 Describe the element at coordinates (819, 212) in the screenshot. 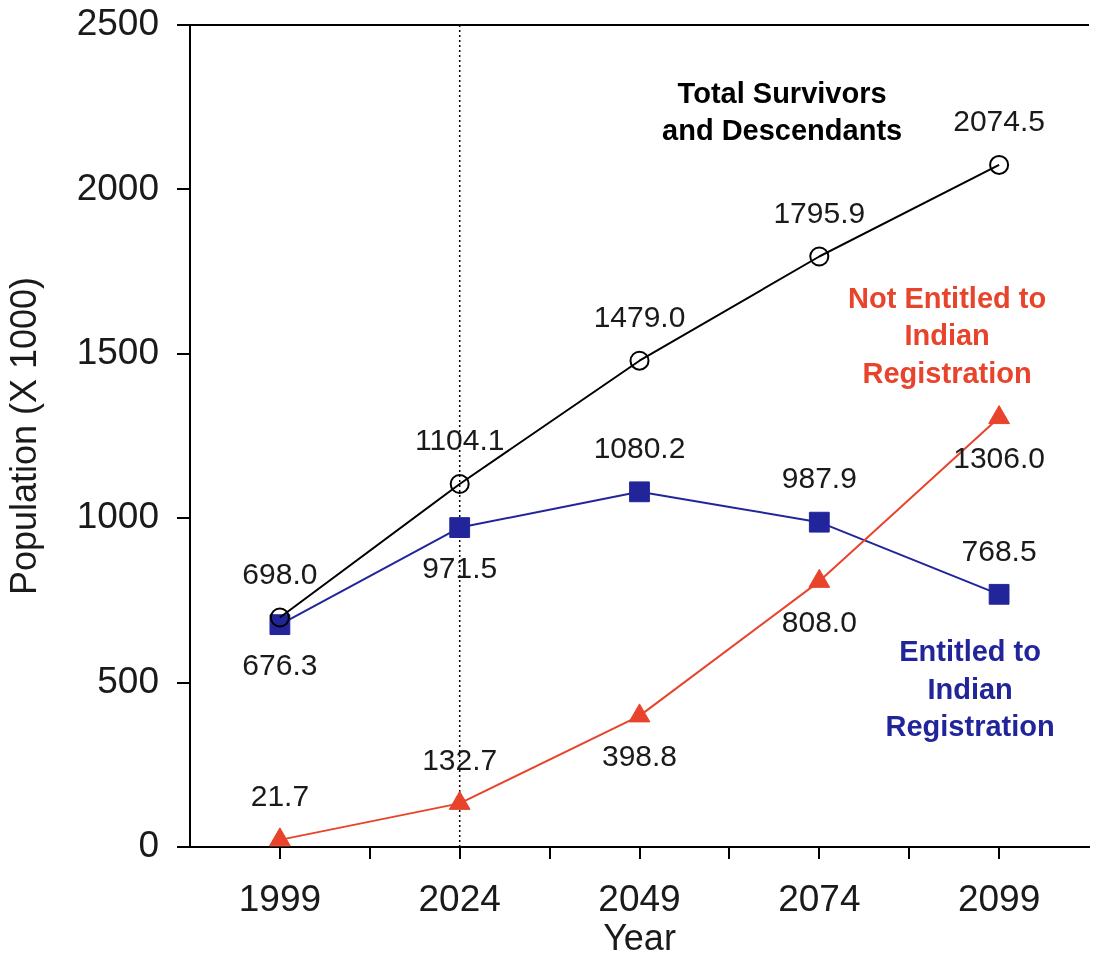

I see `data-label: 1795.9` at that location.